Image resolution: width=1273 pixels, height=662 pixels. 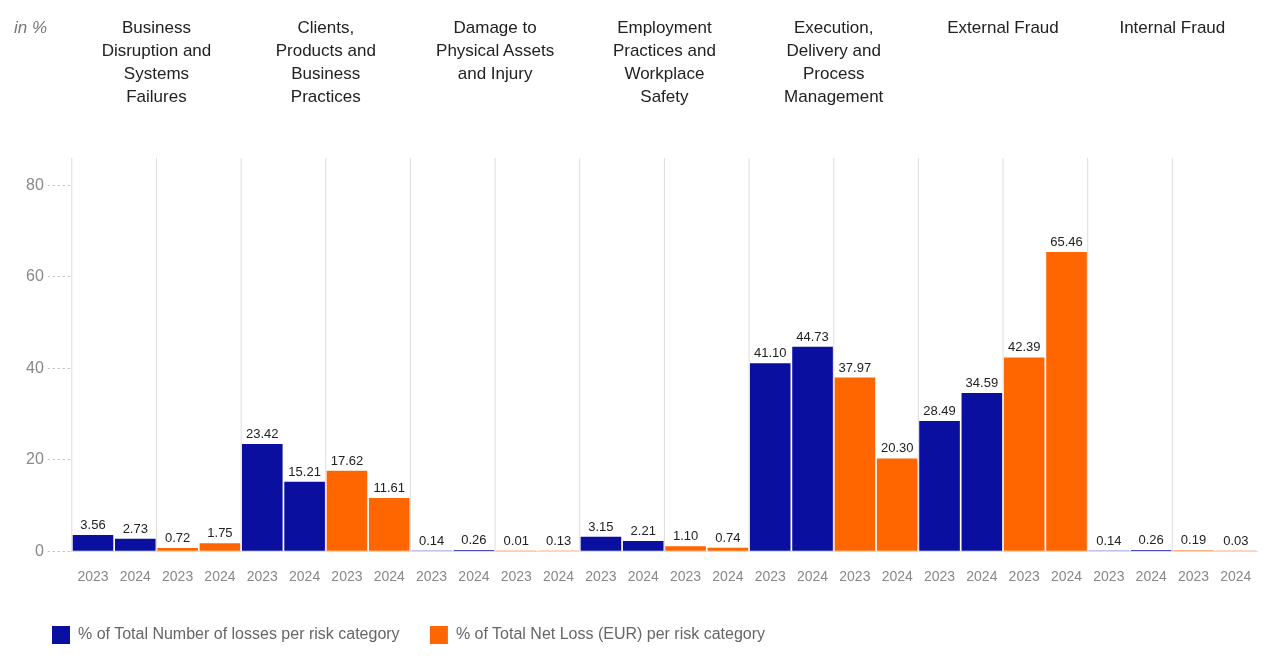 I want to click on y-tick-label: 20, so click(x=35, y=459).